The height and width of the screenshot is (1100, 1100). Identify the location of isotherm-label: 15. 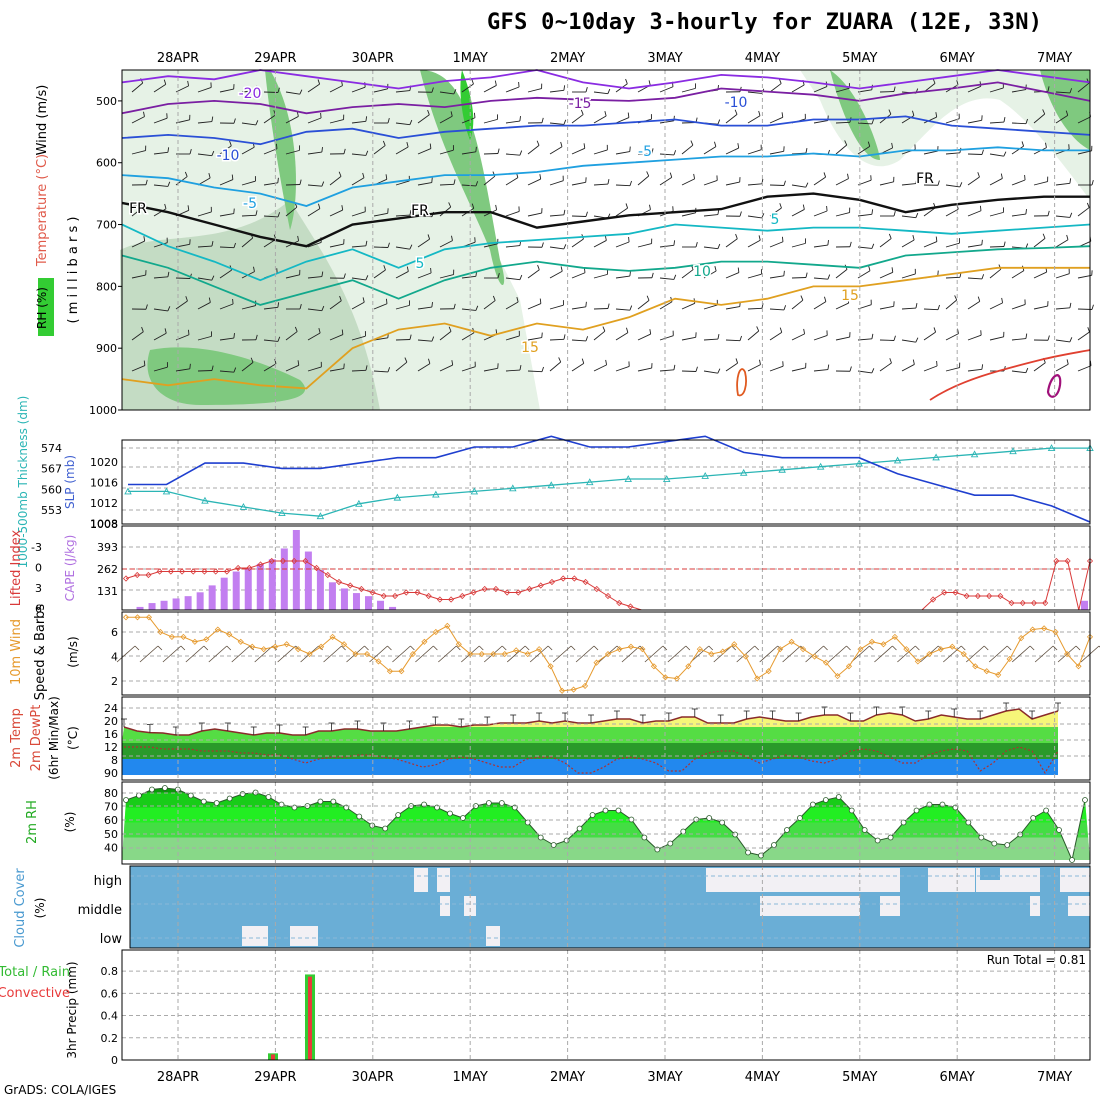
(530, 348).